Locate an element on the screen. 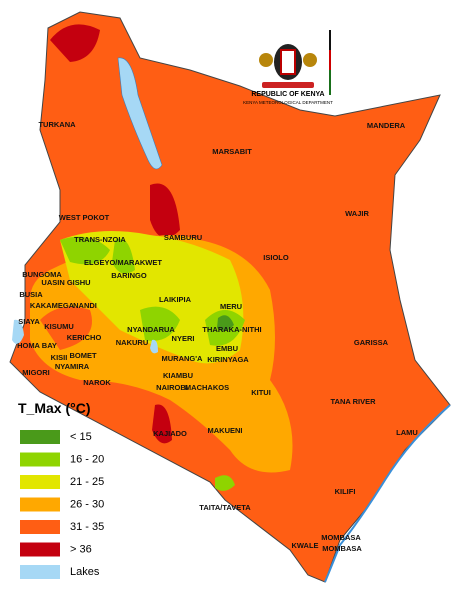 This screenshot has height=600, width=467. county-label: THARAKA-NITHI is located at coordinates (231, 329).